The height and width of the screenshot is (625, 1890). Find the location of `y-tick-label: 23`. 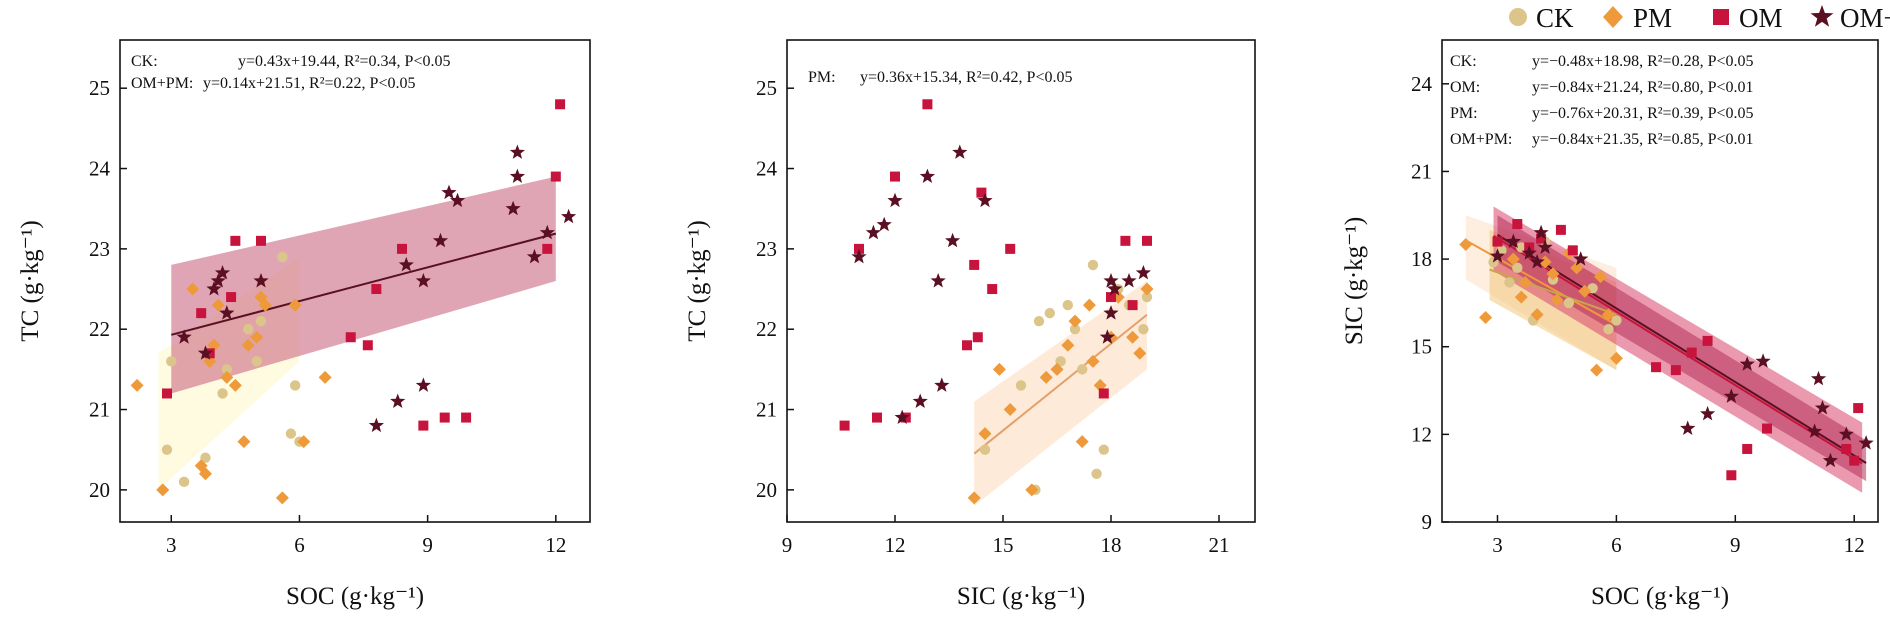

y-tick-label: 23 is located at coordinates (766, 249).